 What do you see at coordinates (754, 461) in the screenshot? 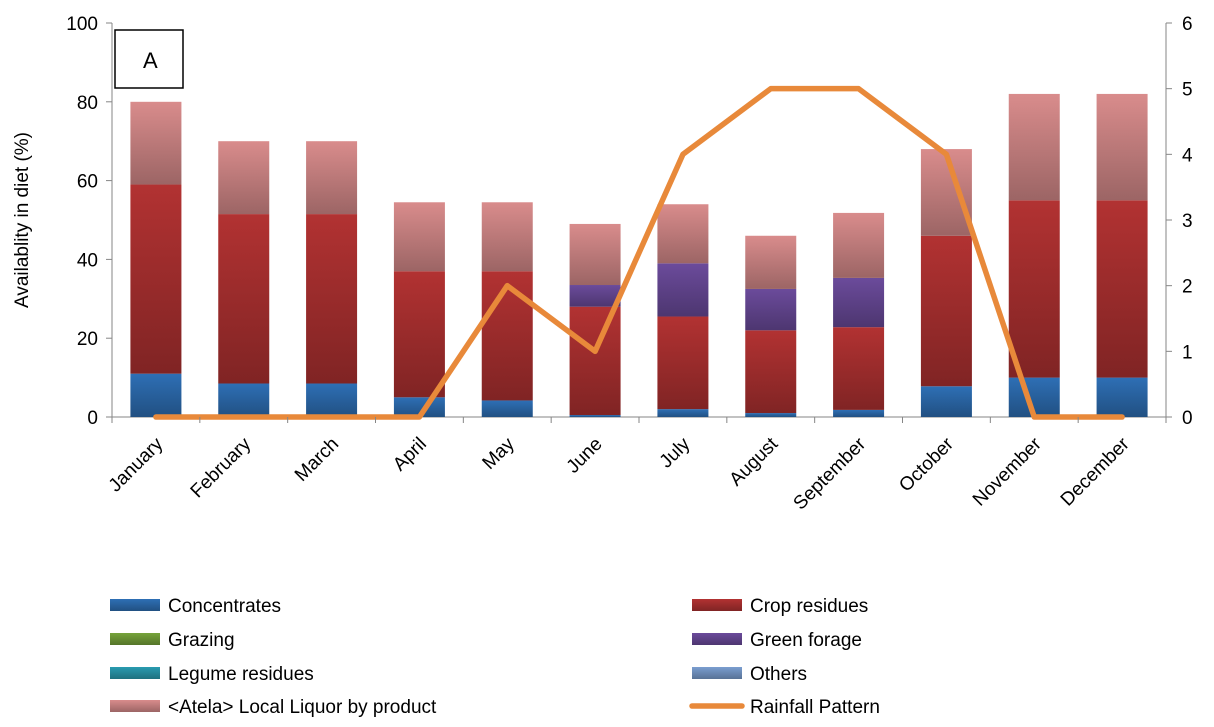
I see `x-tick-label-august: August` at bounding box center [754, 461].